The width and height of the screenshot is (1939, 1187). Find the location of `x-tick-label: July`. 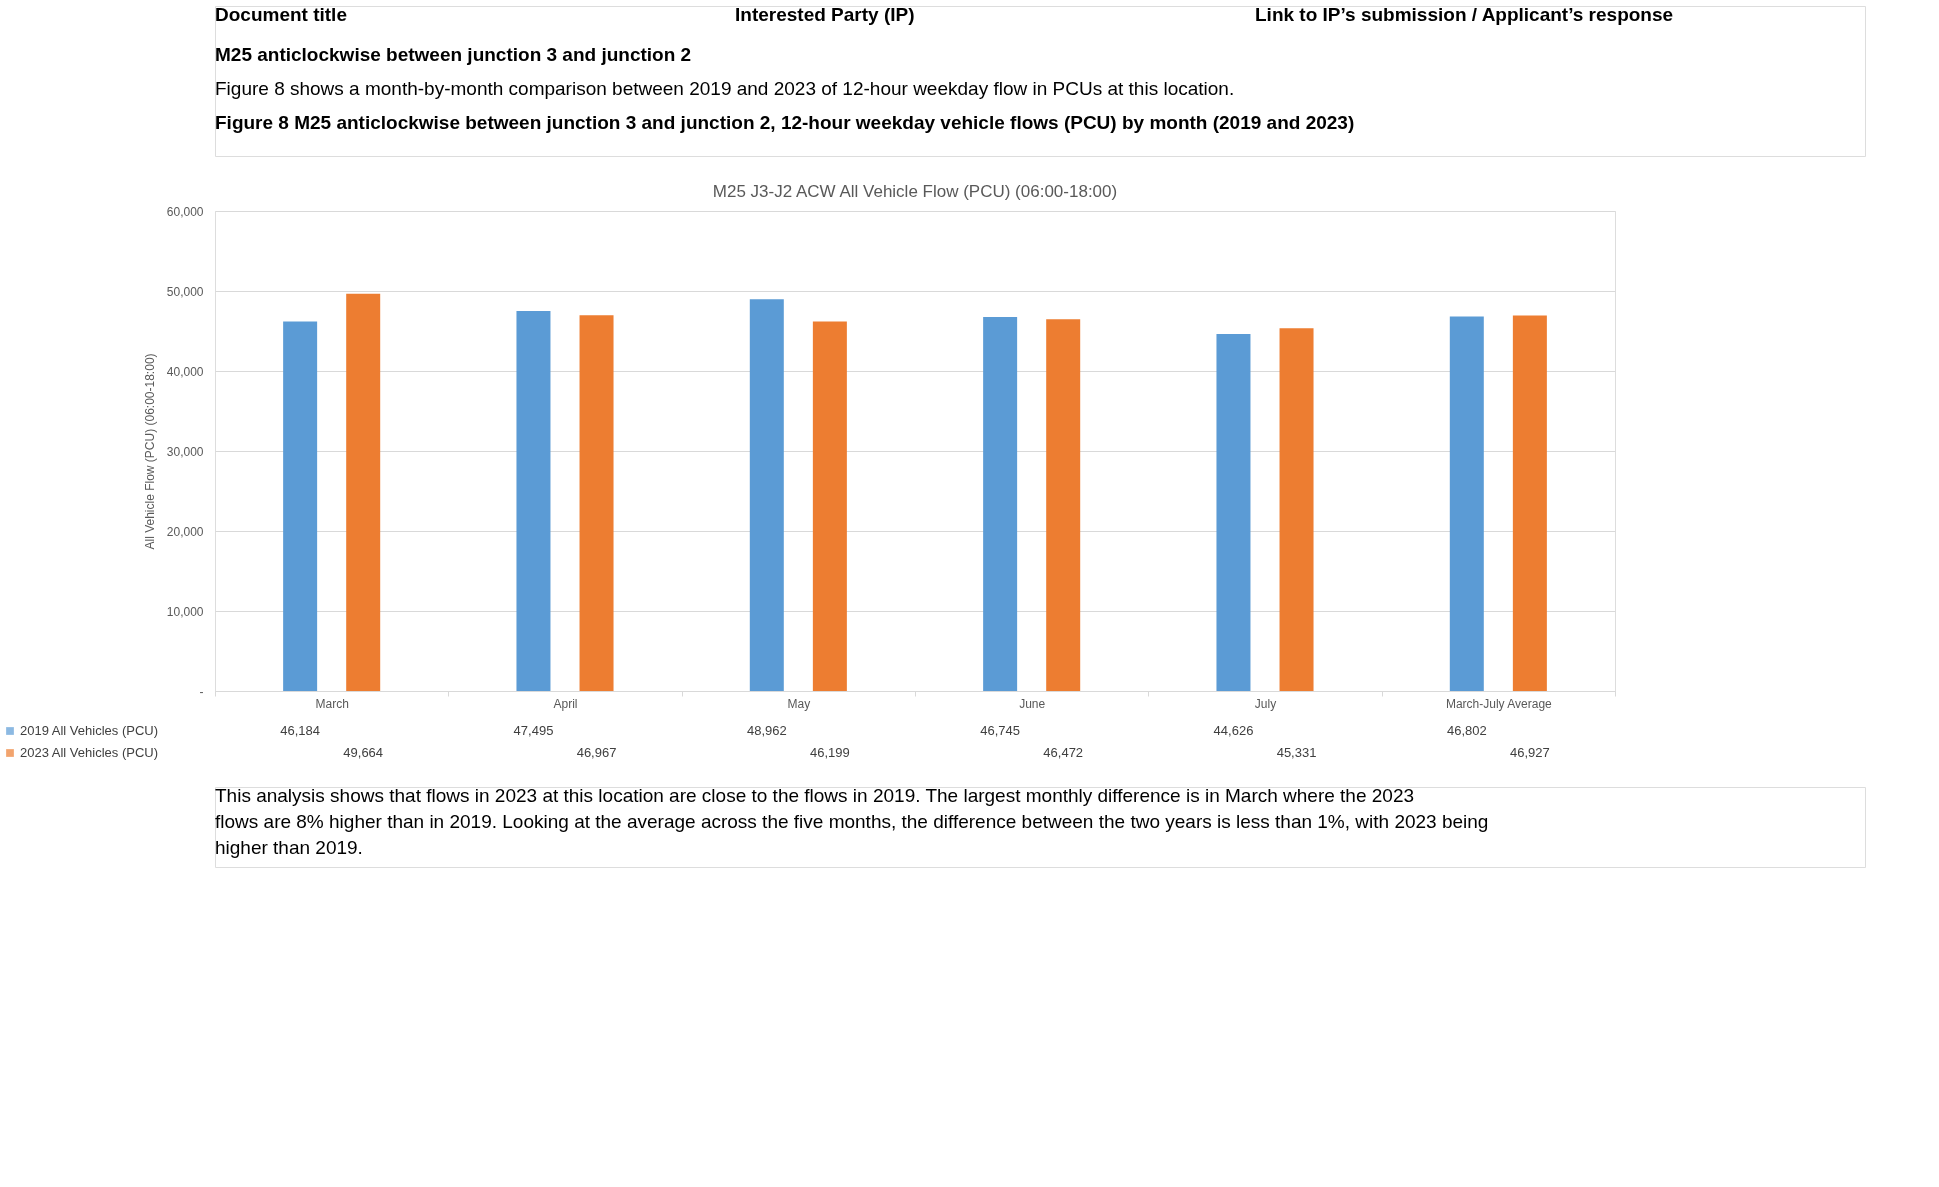

x-tick-label: July is located at coordinates (1265, 703).